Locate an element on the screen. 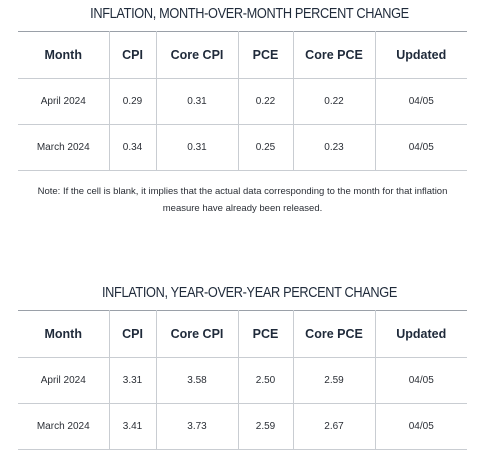 The height and width of the screenshot is (450, 499). cell-core-cpi: 3.58 is located at coordinates (197, 380).